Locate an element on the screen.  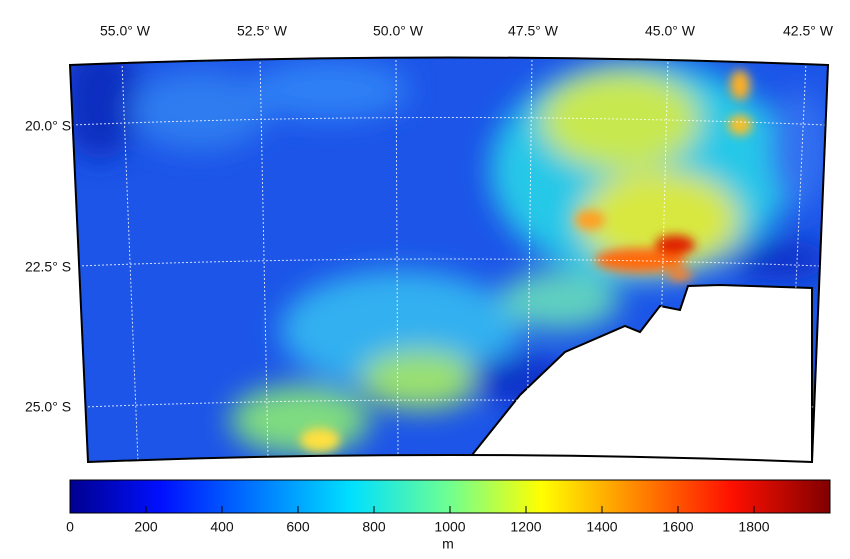
longitude-label: 42.5° W is located at coordinates (808, 31).